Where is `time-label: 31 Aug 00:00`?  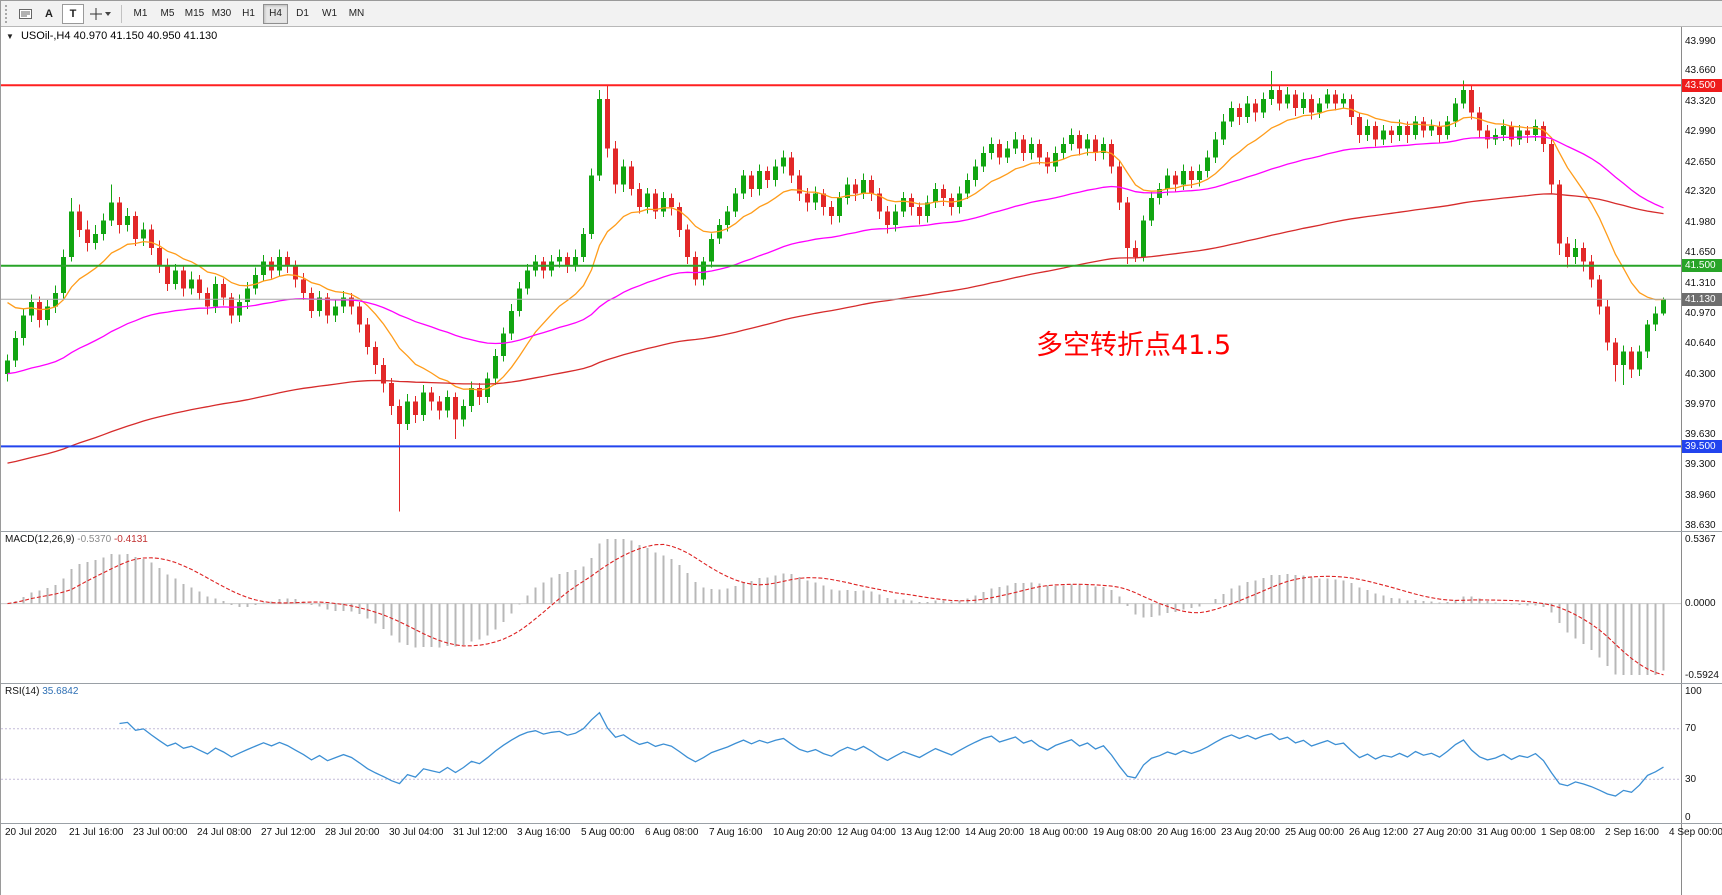 time-label: 31 Aug 00:00 is located at coordinates (1506, 832).